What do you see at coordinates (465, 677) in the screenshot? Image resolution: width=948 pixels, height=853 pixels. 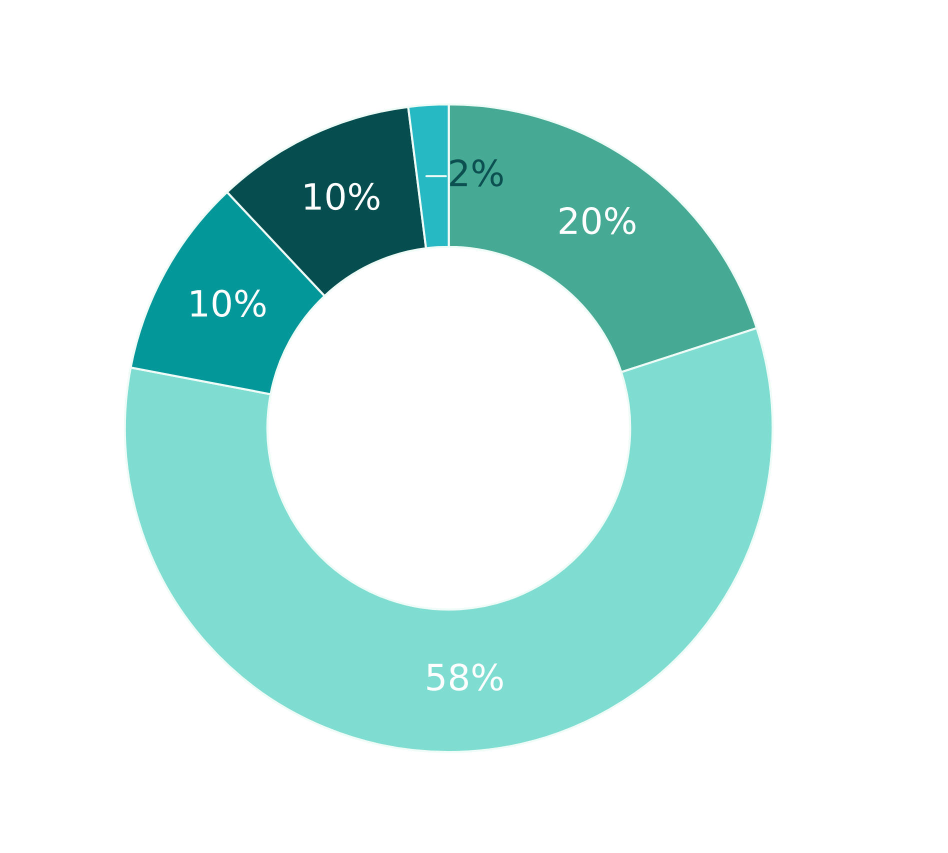 I see `data-label: 58%` at bounding box center [465, 677].